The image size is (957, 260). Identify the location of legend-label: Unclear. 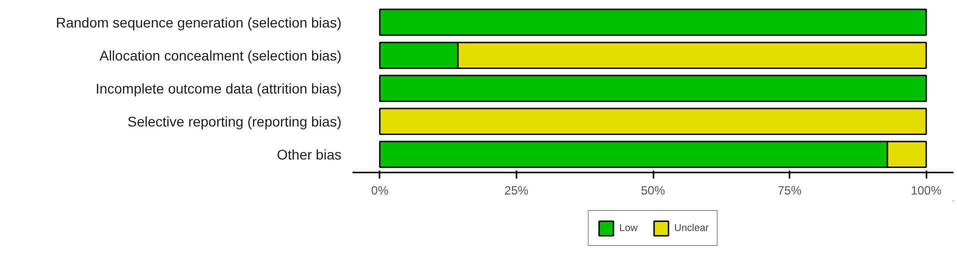
(691, 228).